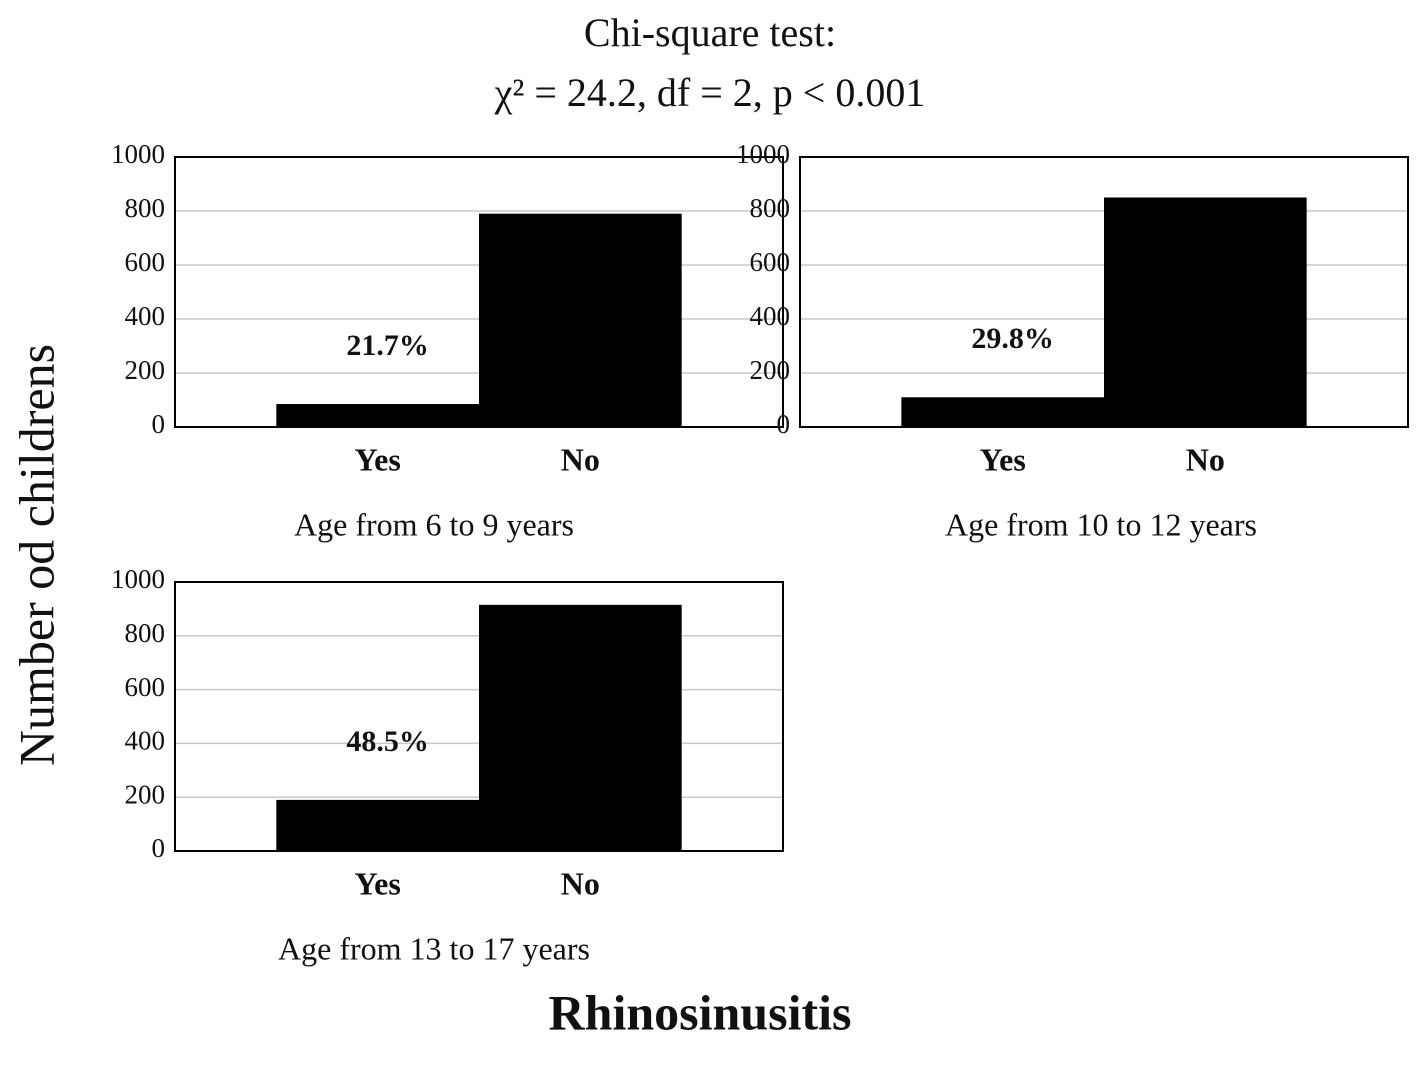  What do you see at coordinates (710, 32) in the screenshot?
I see `chart-title: Chi-square test:` at bounding box center [710, 32].